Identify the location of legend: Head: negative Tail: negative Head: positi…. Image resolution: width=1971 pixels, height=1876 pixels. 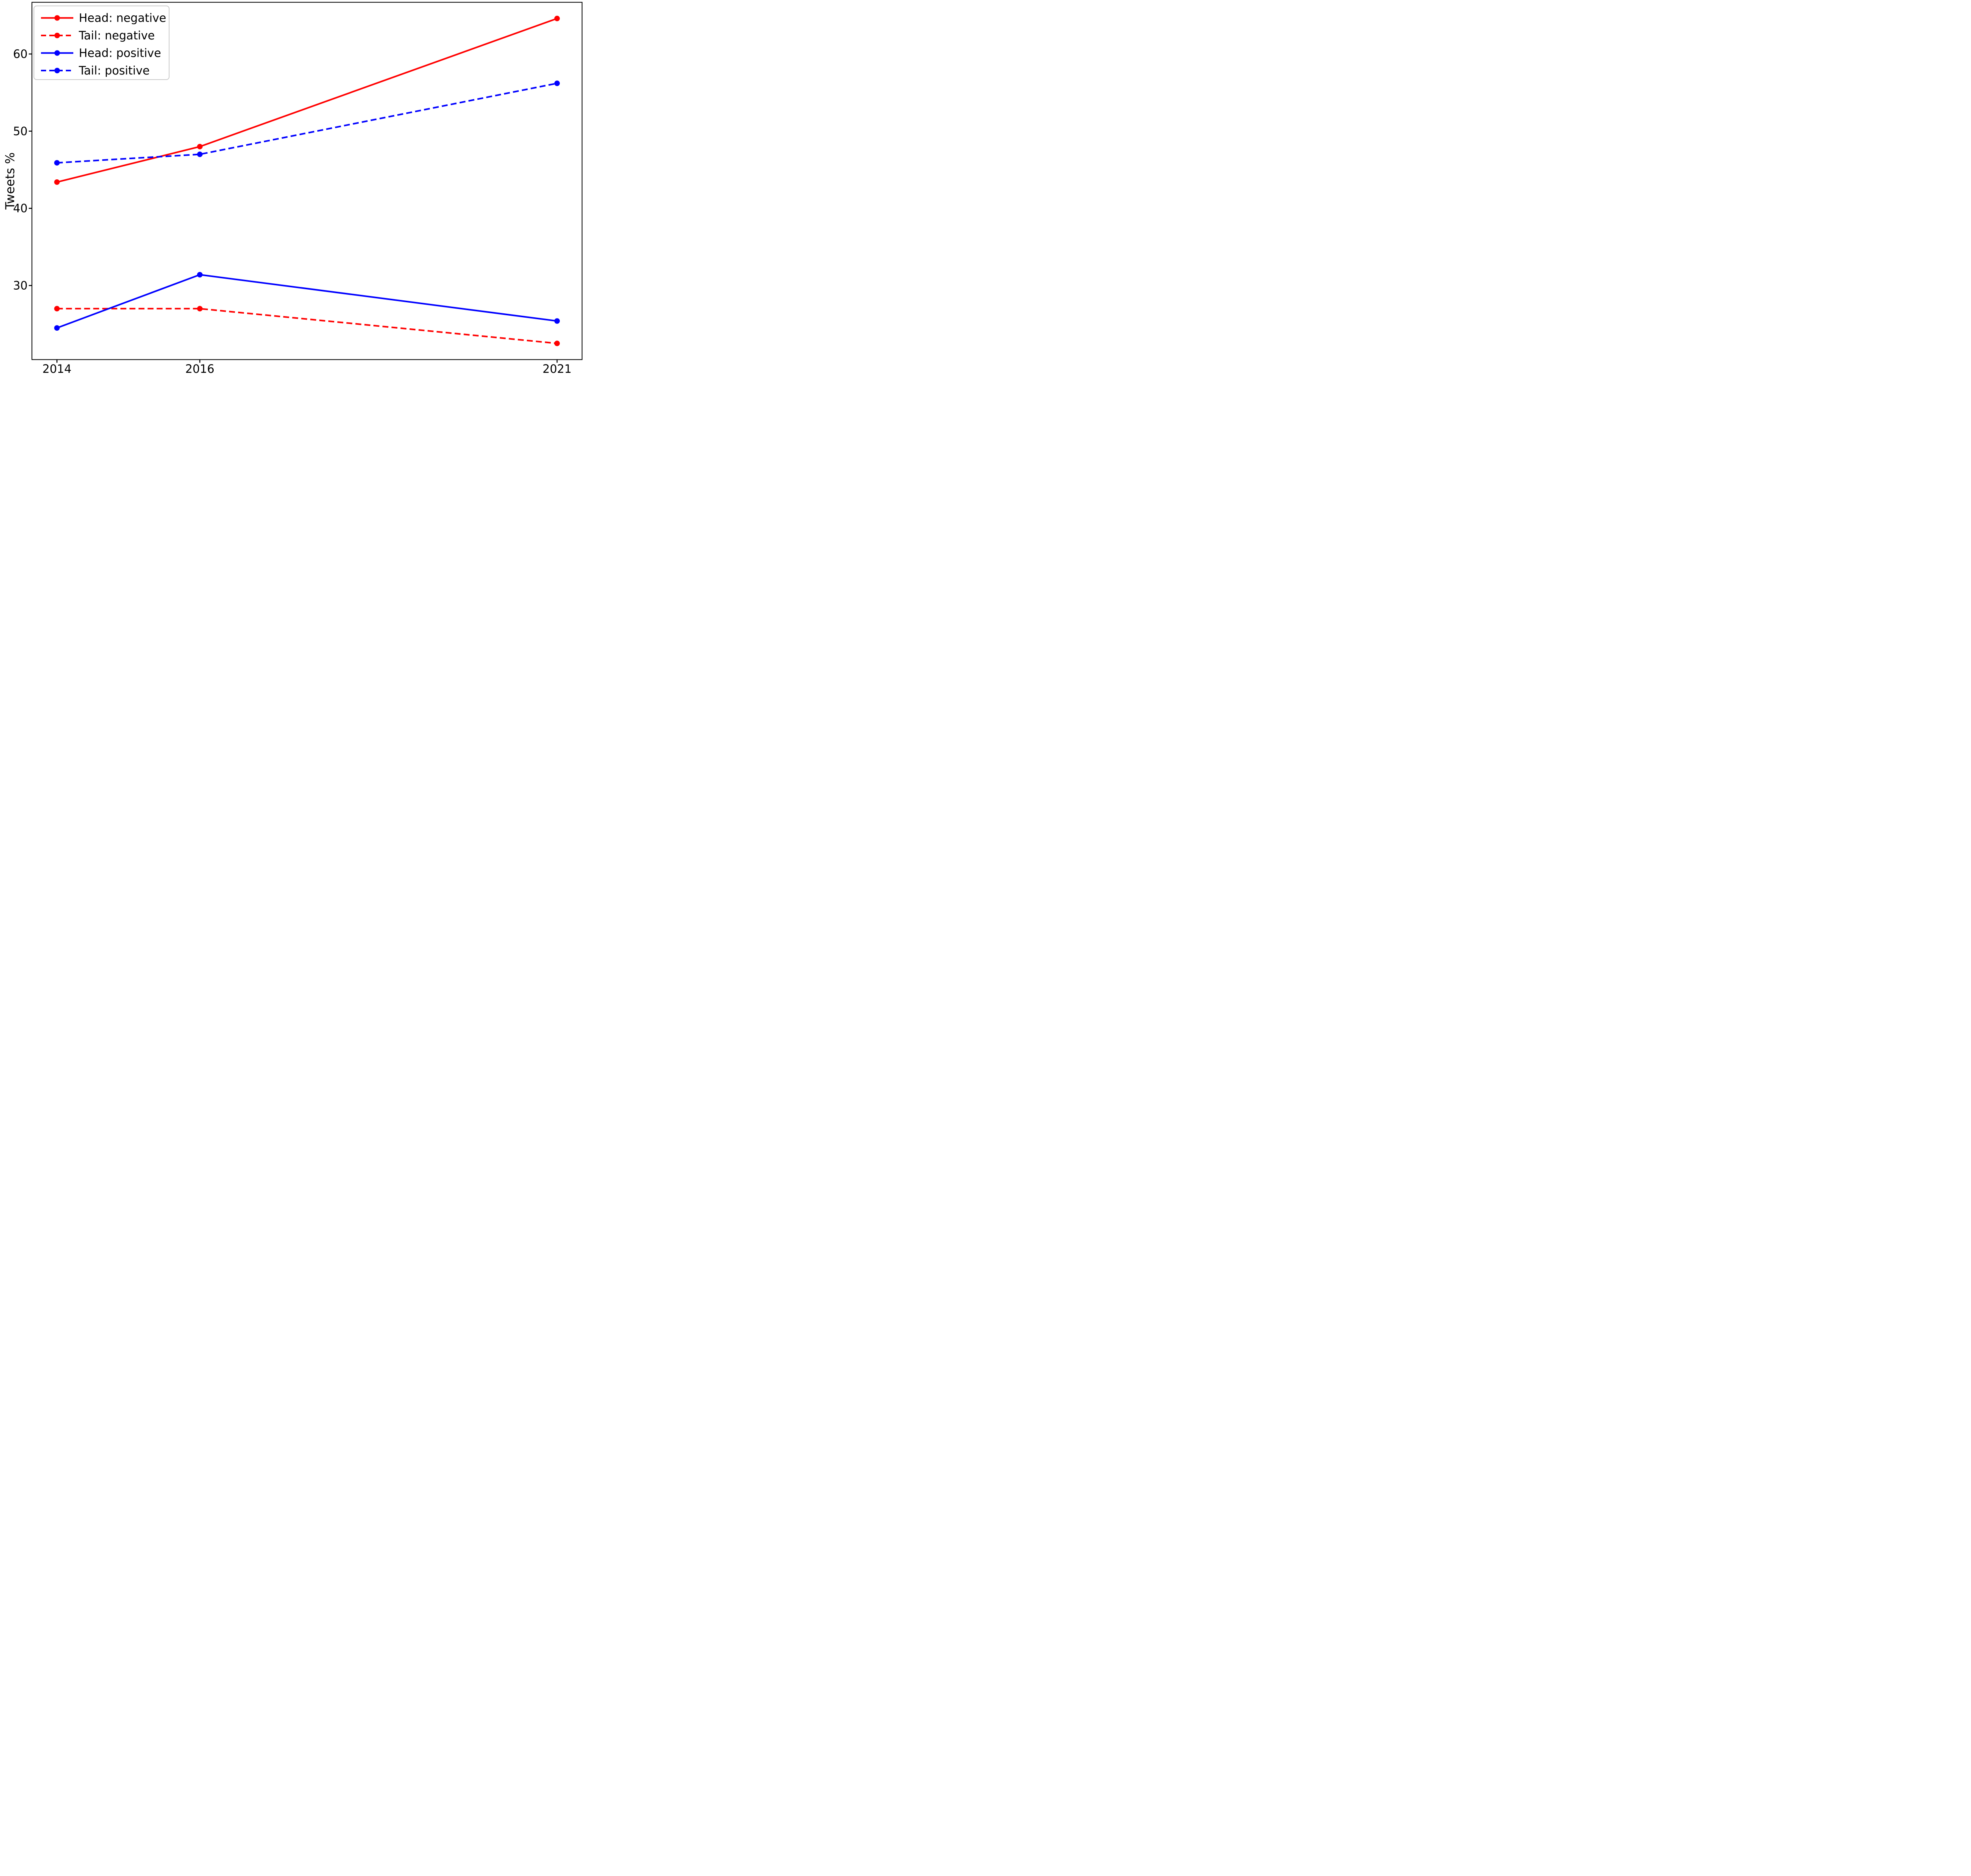
(102, 43).